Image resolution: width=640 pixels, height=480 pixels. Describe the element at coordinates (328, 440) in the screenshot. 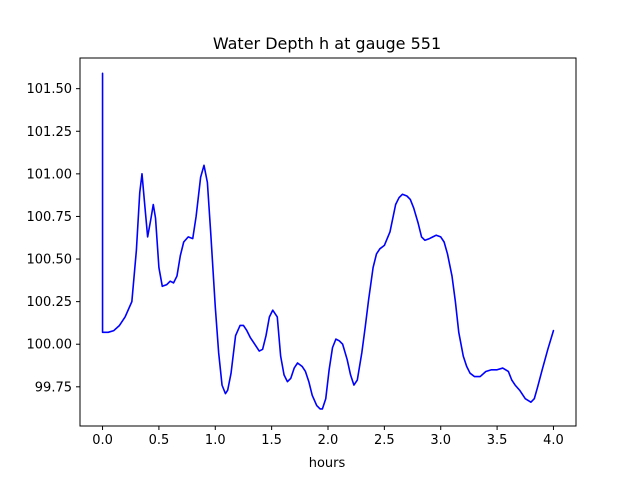

I see `x-tick-label: 2.0` at that location.